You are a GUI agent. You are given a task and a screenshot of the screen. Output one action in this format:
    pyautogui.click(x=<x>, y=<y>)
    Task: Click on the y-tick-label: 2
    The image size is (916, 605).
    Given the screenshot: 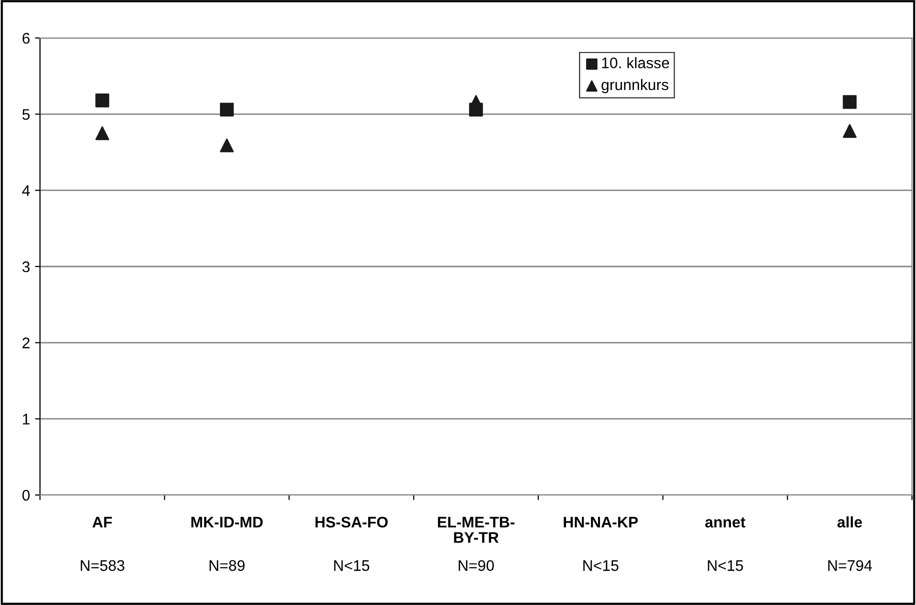 What is the action you would take?
    pyautogui.click(x=26, y=343)
    